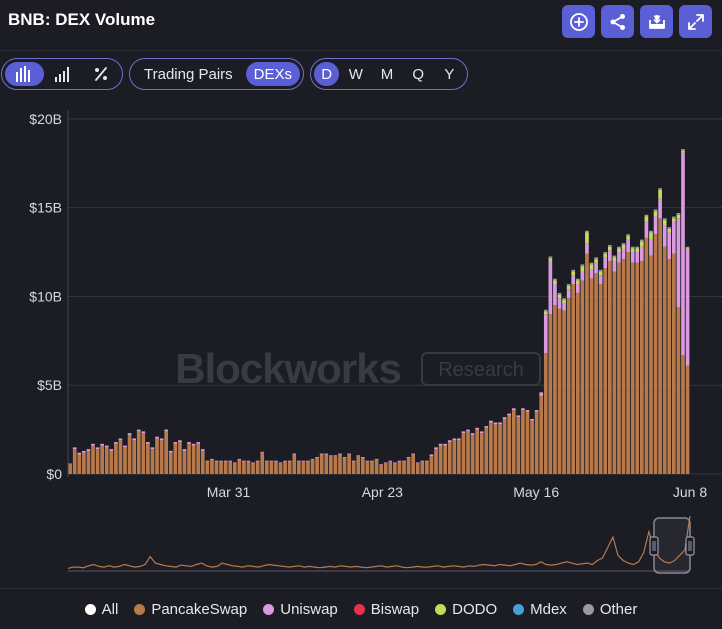 Image resolution: width=722 pixels, height=629 pixels. Describe the element at coordinates (656, 21) in the screenshot. I see `download-button` at that location.